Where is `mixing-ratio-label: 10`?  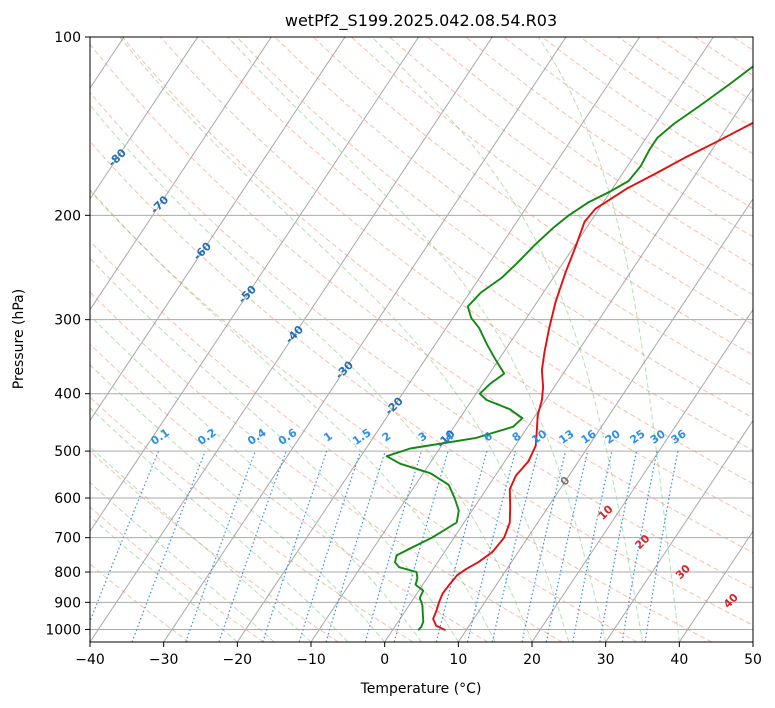 mixing-ratio-label: 10 is located at coordinates (539, 437).